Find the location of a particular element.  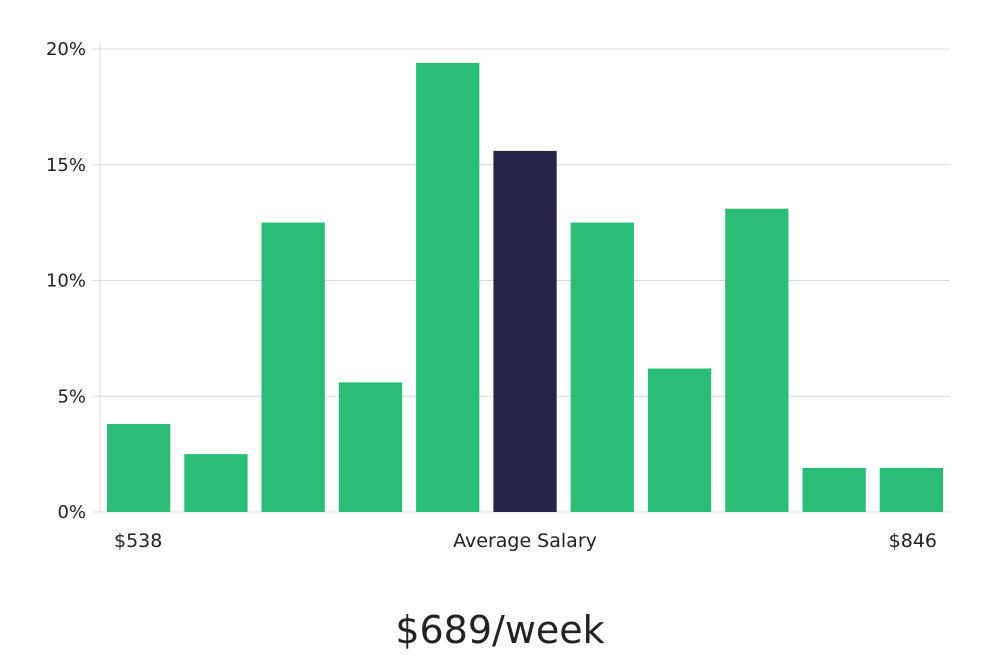

y-tick-label: 0% is located at coordinates (71, 512).